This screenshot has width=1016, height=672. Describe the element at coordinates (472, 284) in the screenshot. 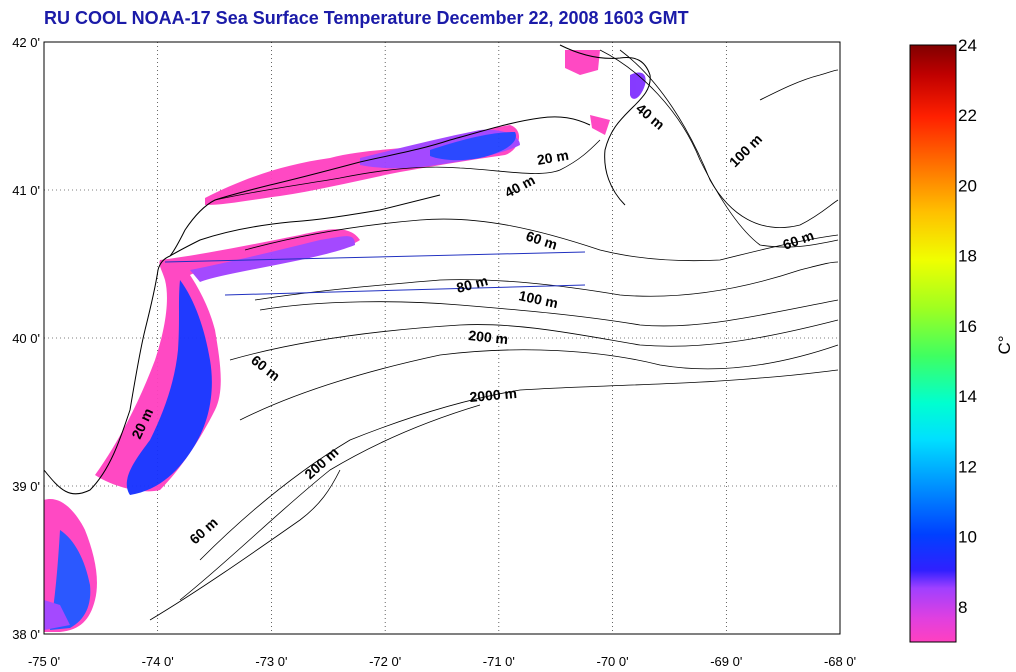

I see `contour-label-80m: 80 m` at that location.